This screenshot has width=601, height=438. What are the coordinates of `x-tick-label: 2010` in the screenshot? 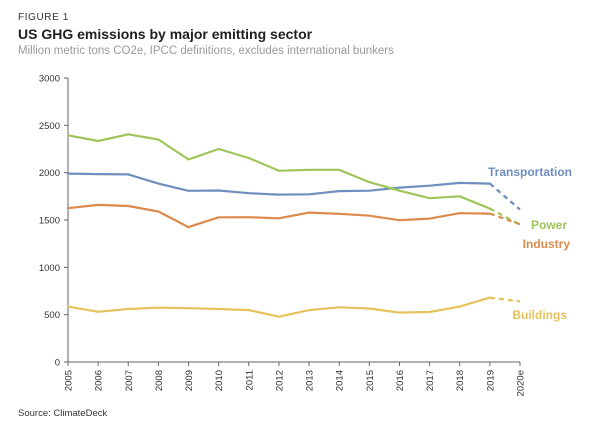 It's located at (219, 380).